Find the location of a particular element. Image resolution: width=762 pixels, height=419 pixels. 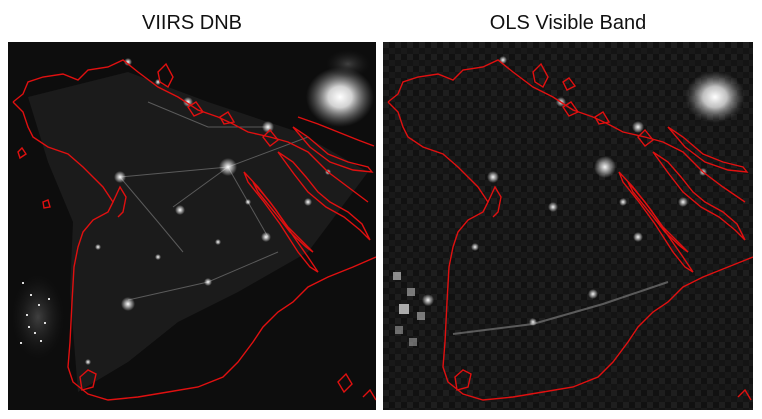

speckle-cluster is located at coordinates (38, 317).